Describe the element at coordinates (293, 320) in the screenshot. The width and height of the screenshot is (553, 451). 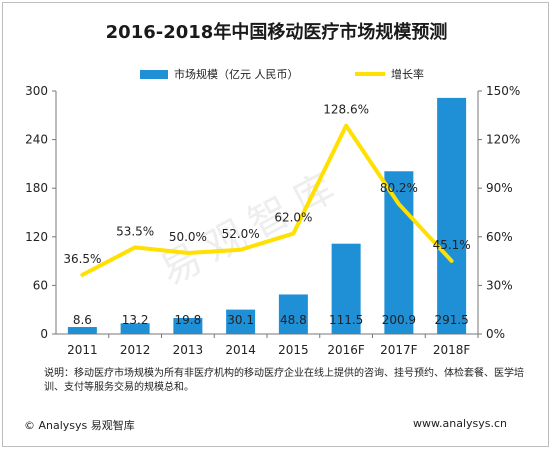
I see `bar-value-label: 48.8` at that location.